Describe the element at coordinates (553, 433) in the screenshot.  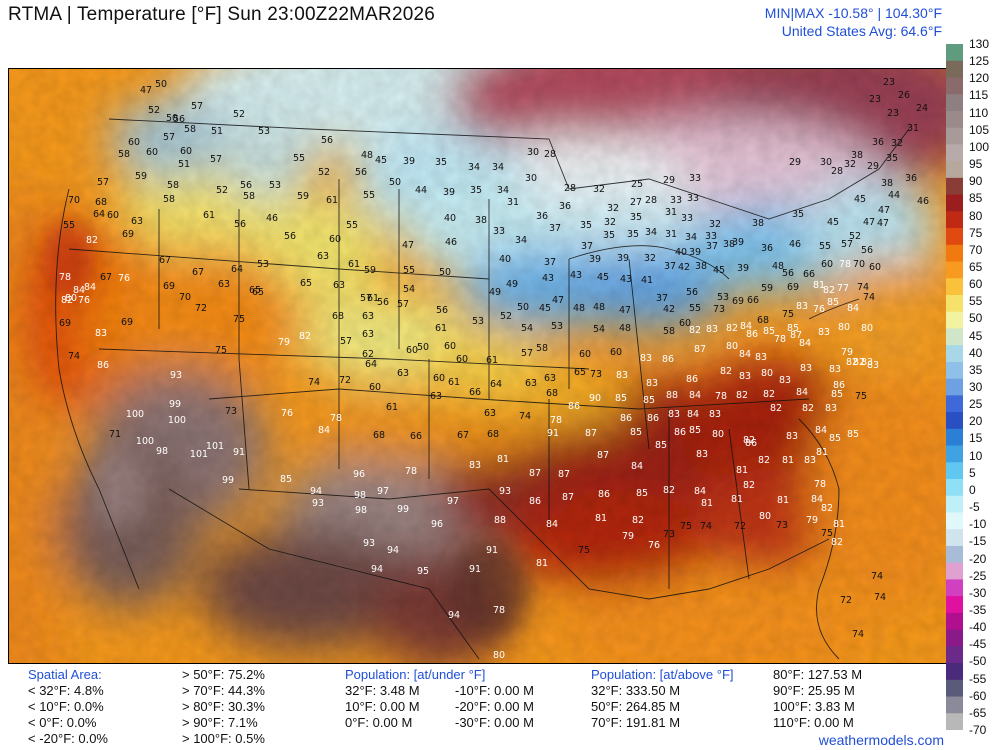
I see `temperature-label: 91` at that location.